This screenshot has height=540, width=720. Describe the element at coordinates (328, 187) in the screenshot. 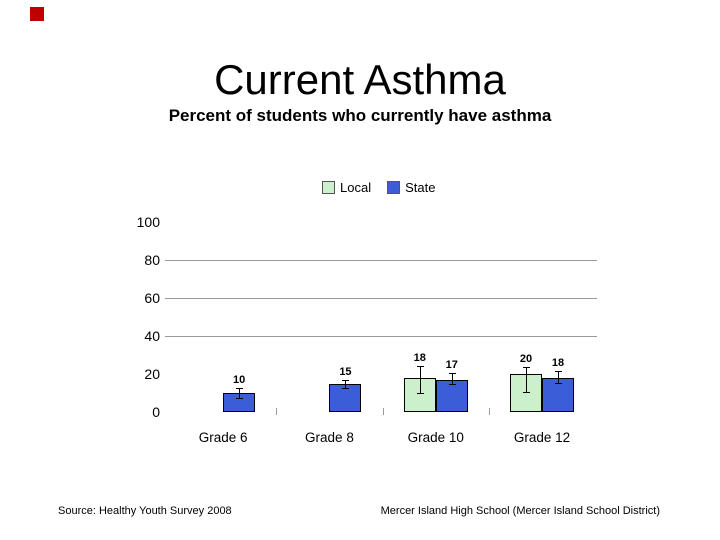

I see `legend-swatch-local` at that location.